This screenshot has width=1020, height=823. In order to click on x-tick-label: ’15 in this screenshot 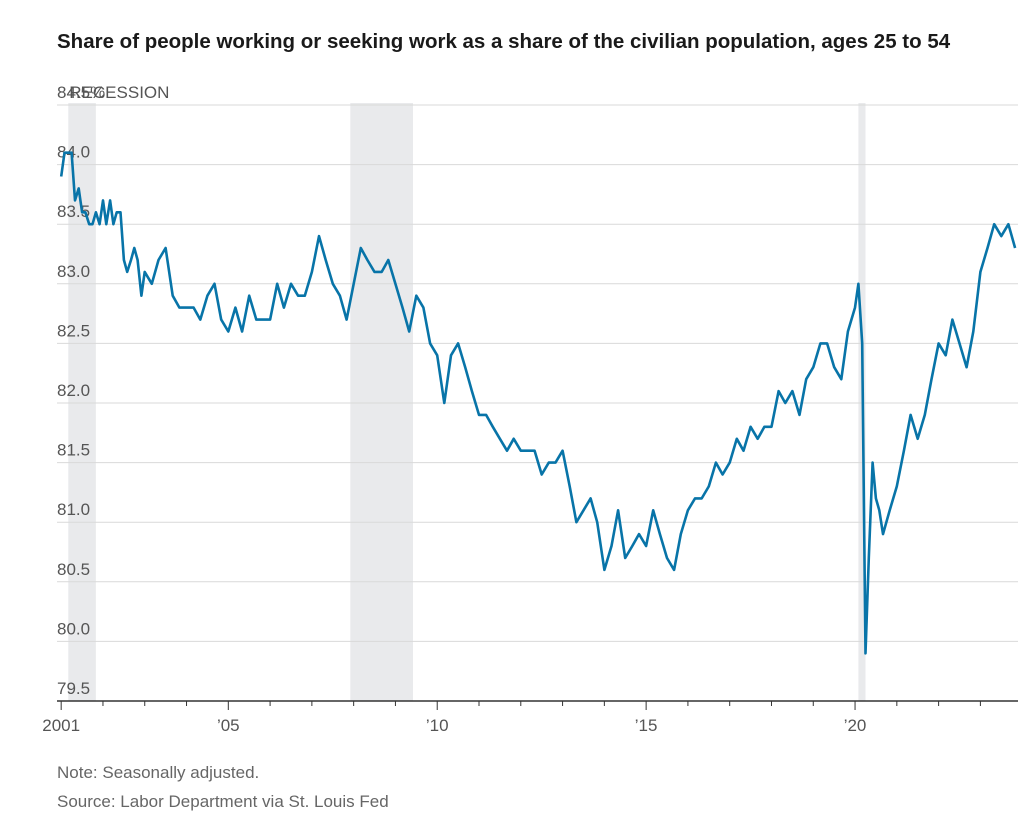, I will do `click(646, 725)`.